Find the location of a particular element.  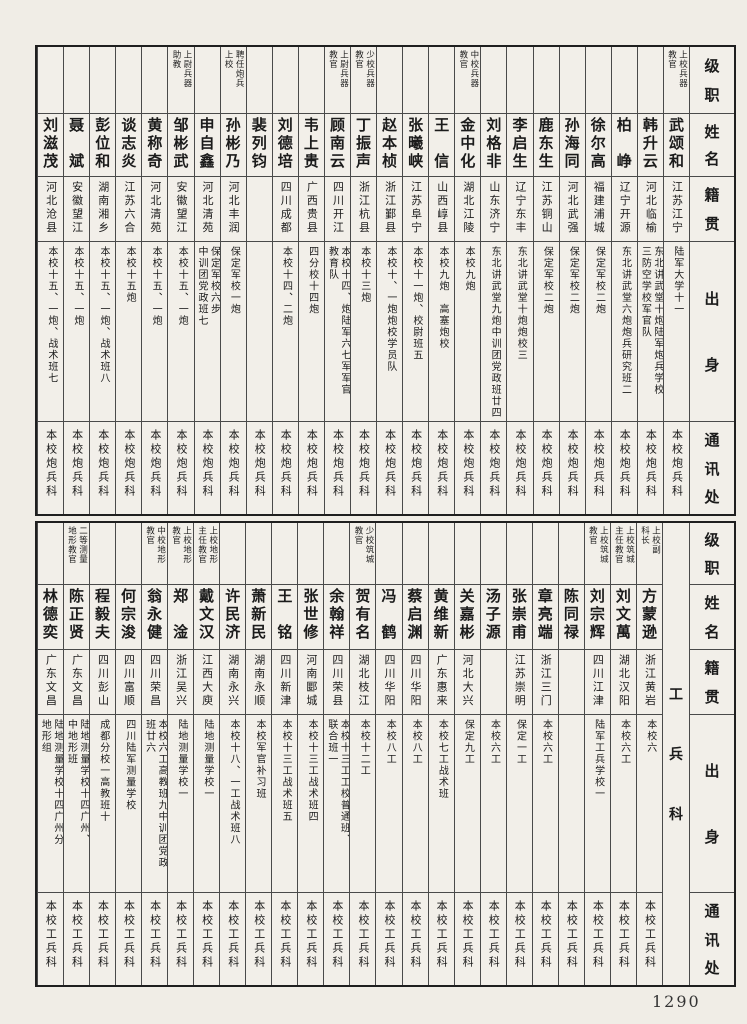

name-cell: 刘德培 is located at coordinates (285, 145).